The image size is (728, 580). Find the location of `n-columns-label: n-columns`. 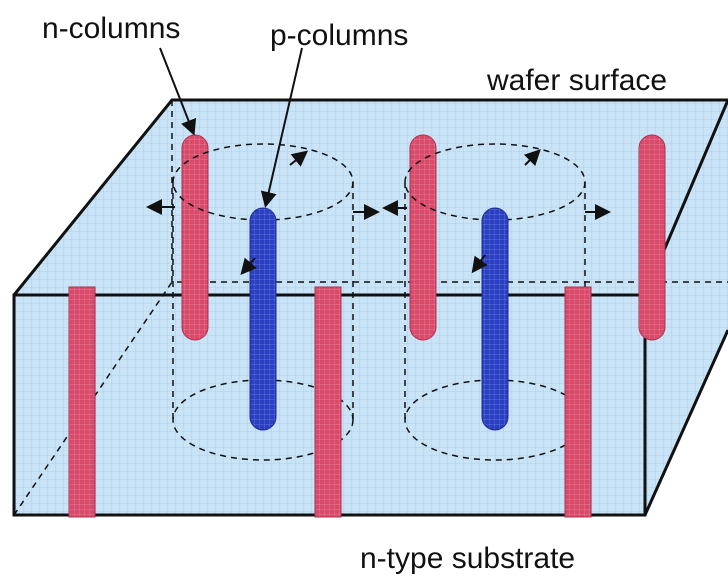

n-columns-label: n-columns is located at coordinates (111, 28).